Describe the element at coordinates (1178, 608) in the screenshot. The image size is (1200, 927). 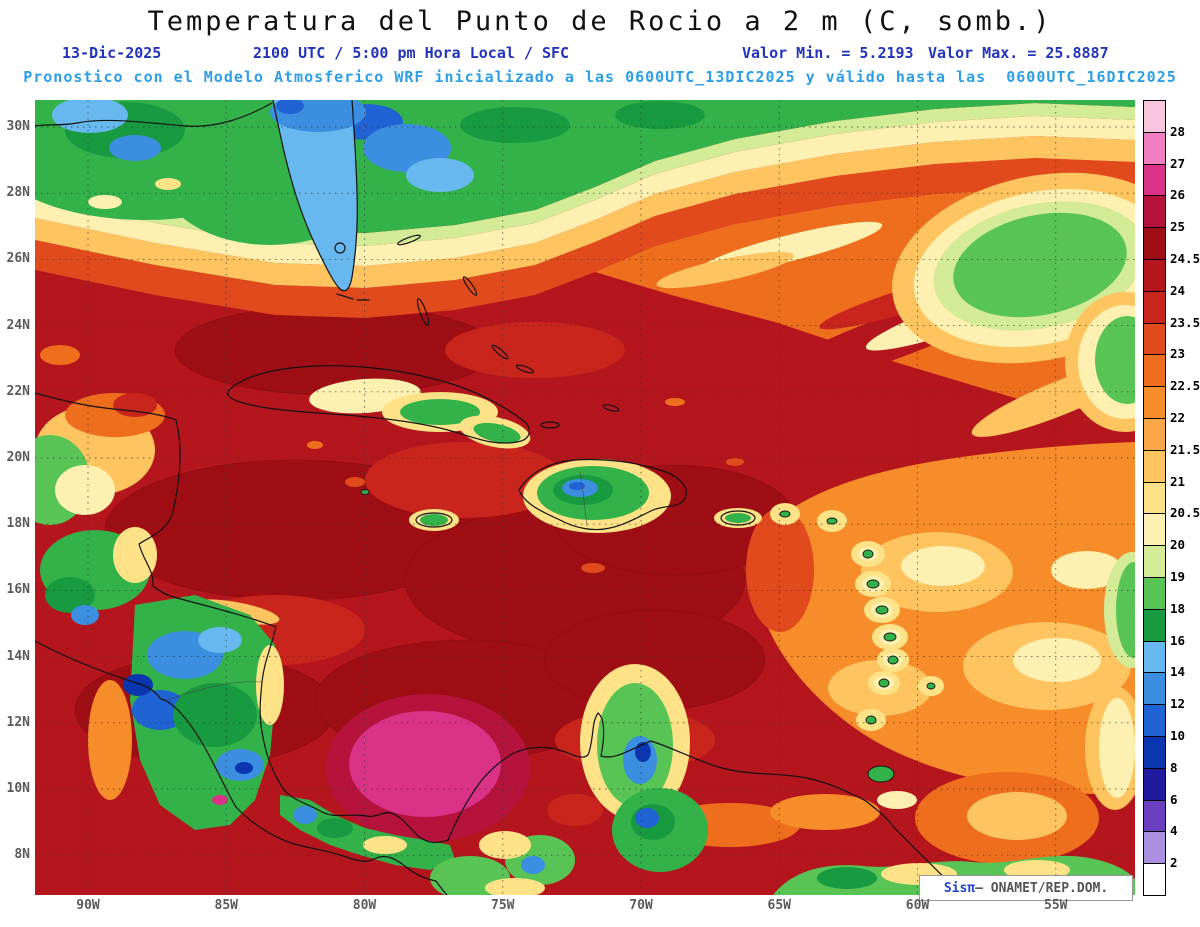
I see `colorbar-tick-label: 18` at that location.